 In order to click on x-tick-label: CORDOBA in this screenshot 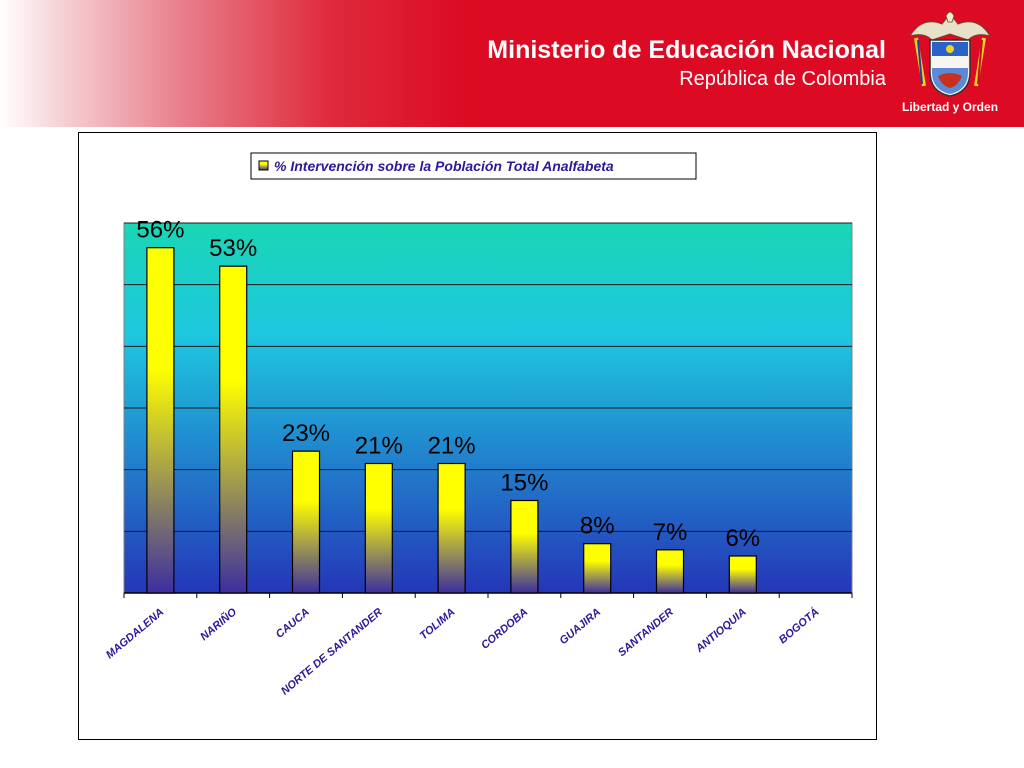, I will do `click(504, 629)`.